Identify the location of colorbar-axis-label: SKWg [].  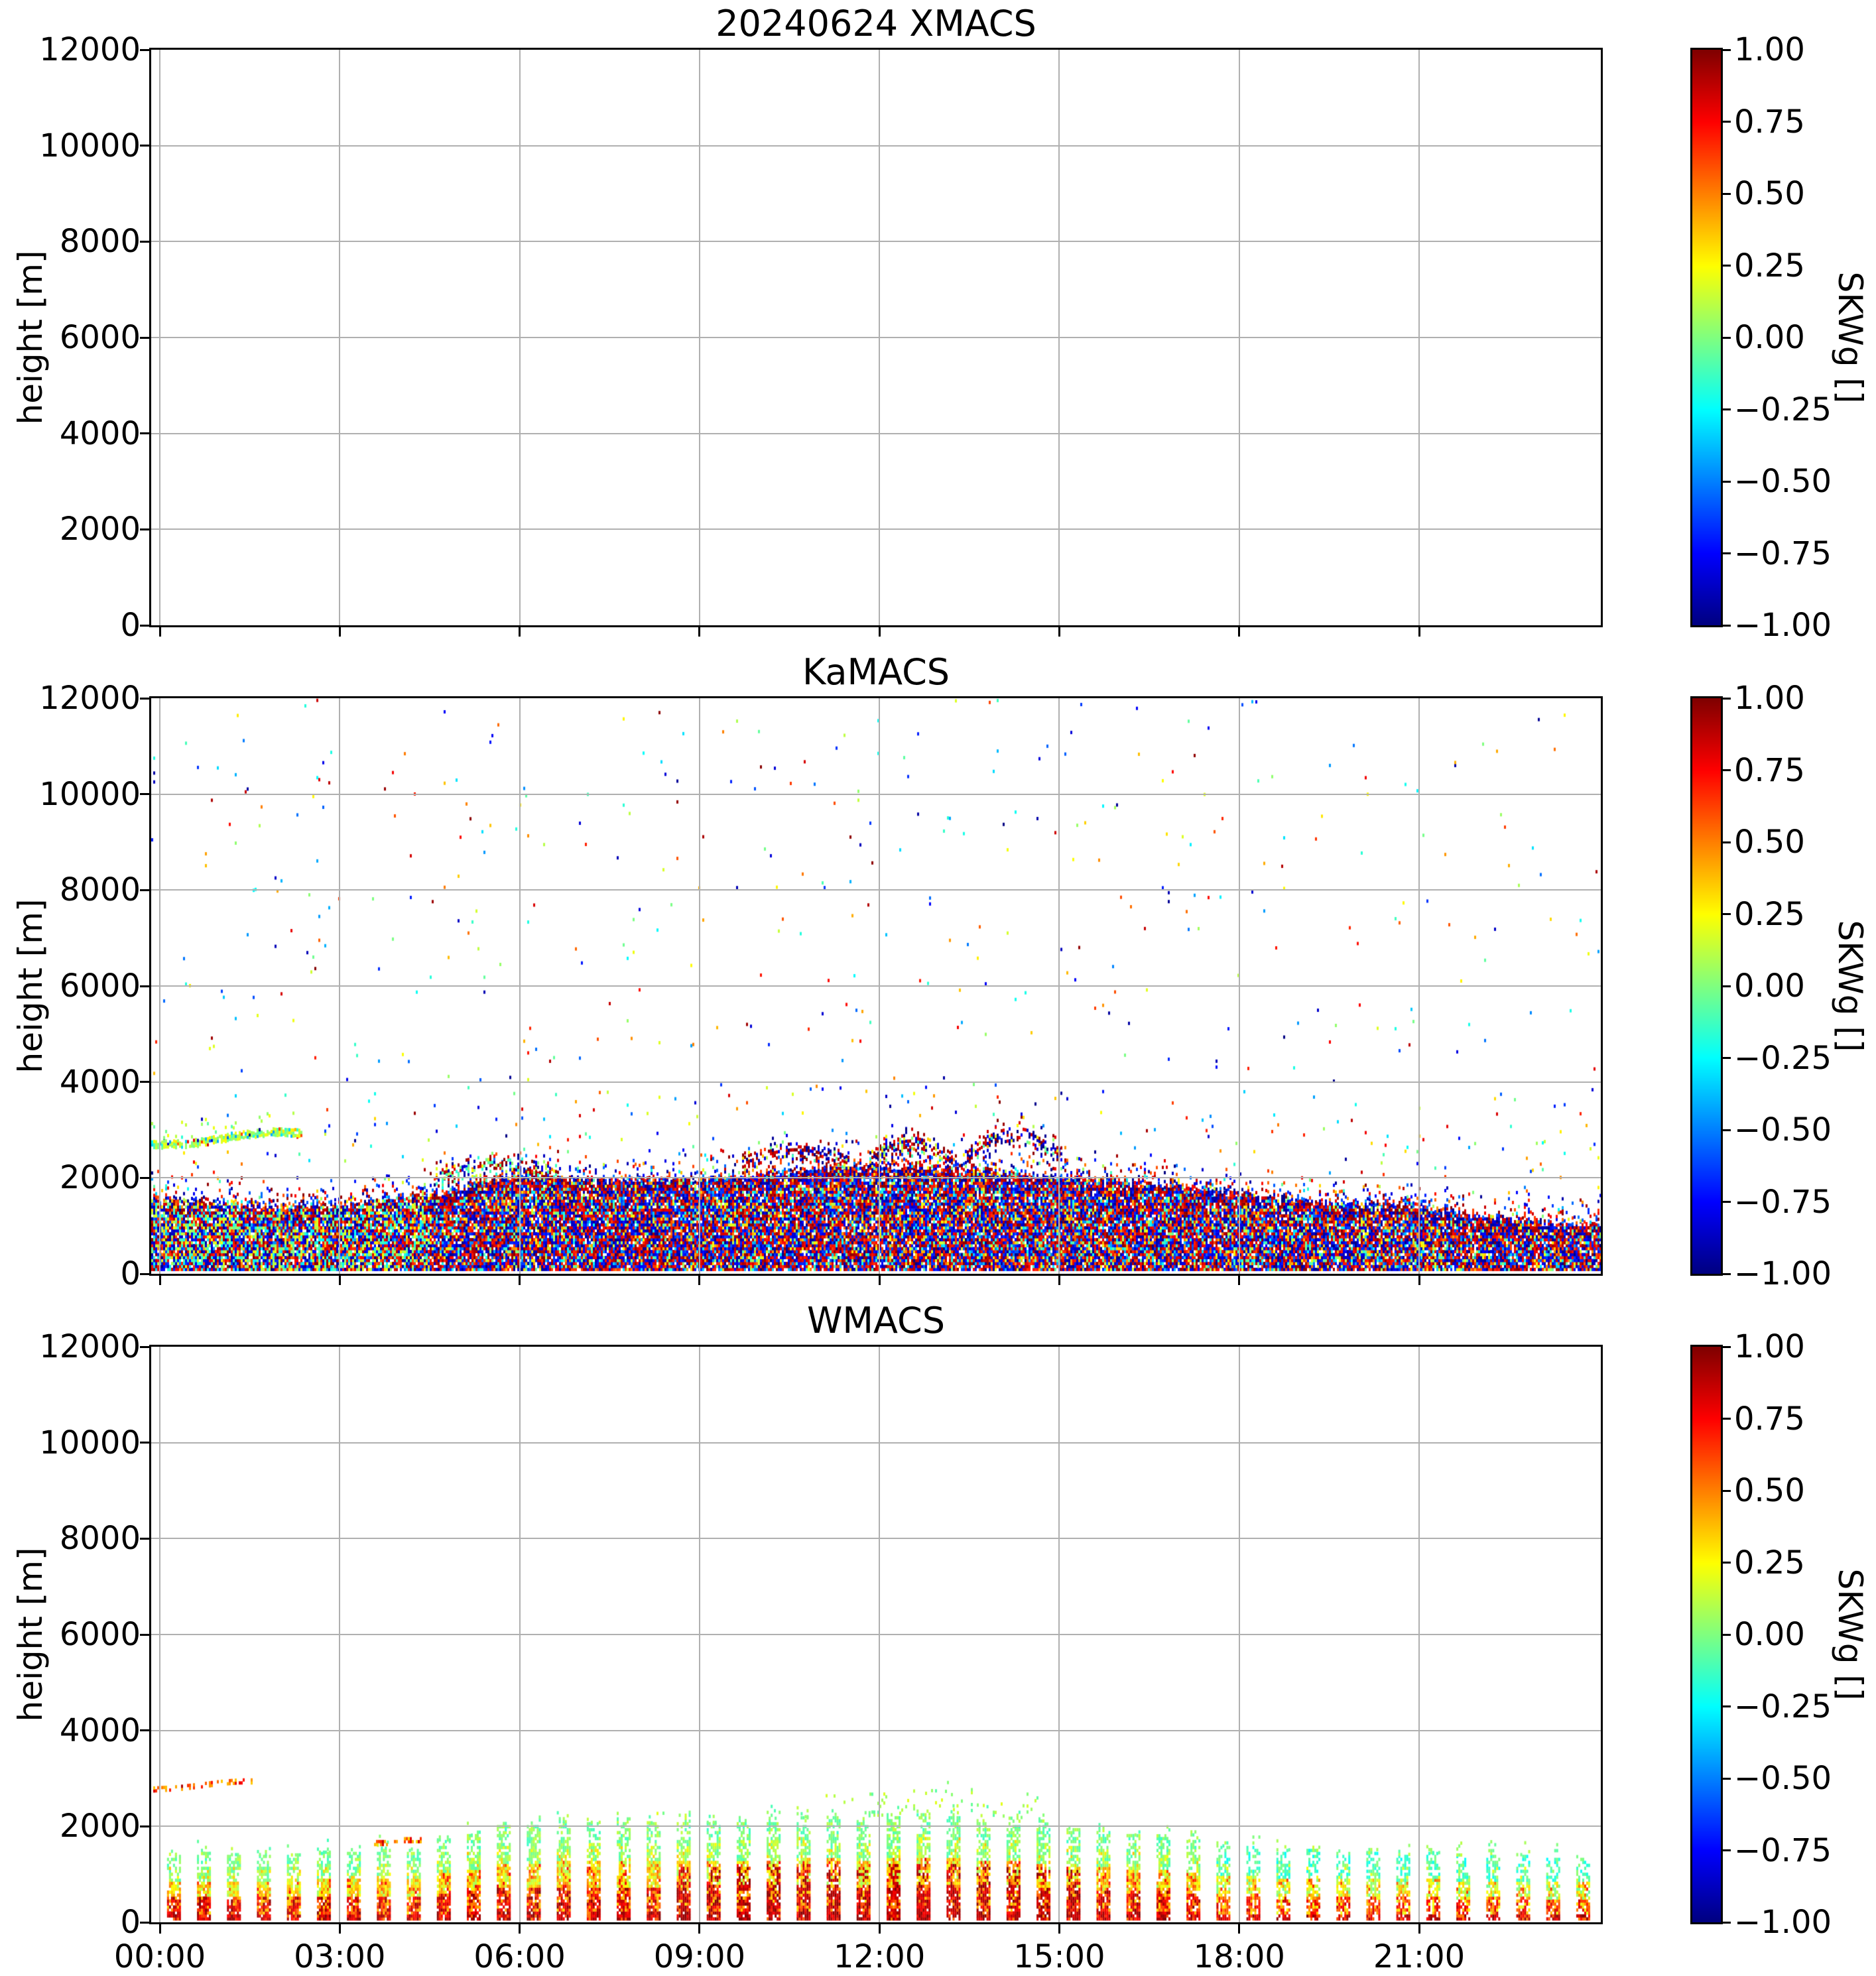
(1850, 337).